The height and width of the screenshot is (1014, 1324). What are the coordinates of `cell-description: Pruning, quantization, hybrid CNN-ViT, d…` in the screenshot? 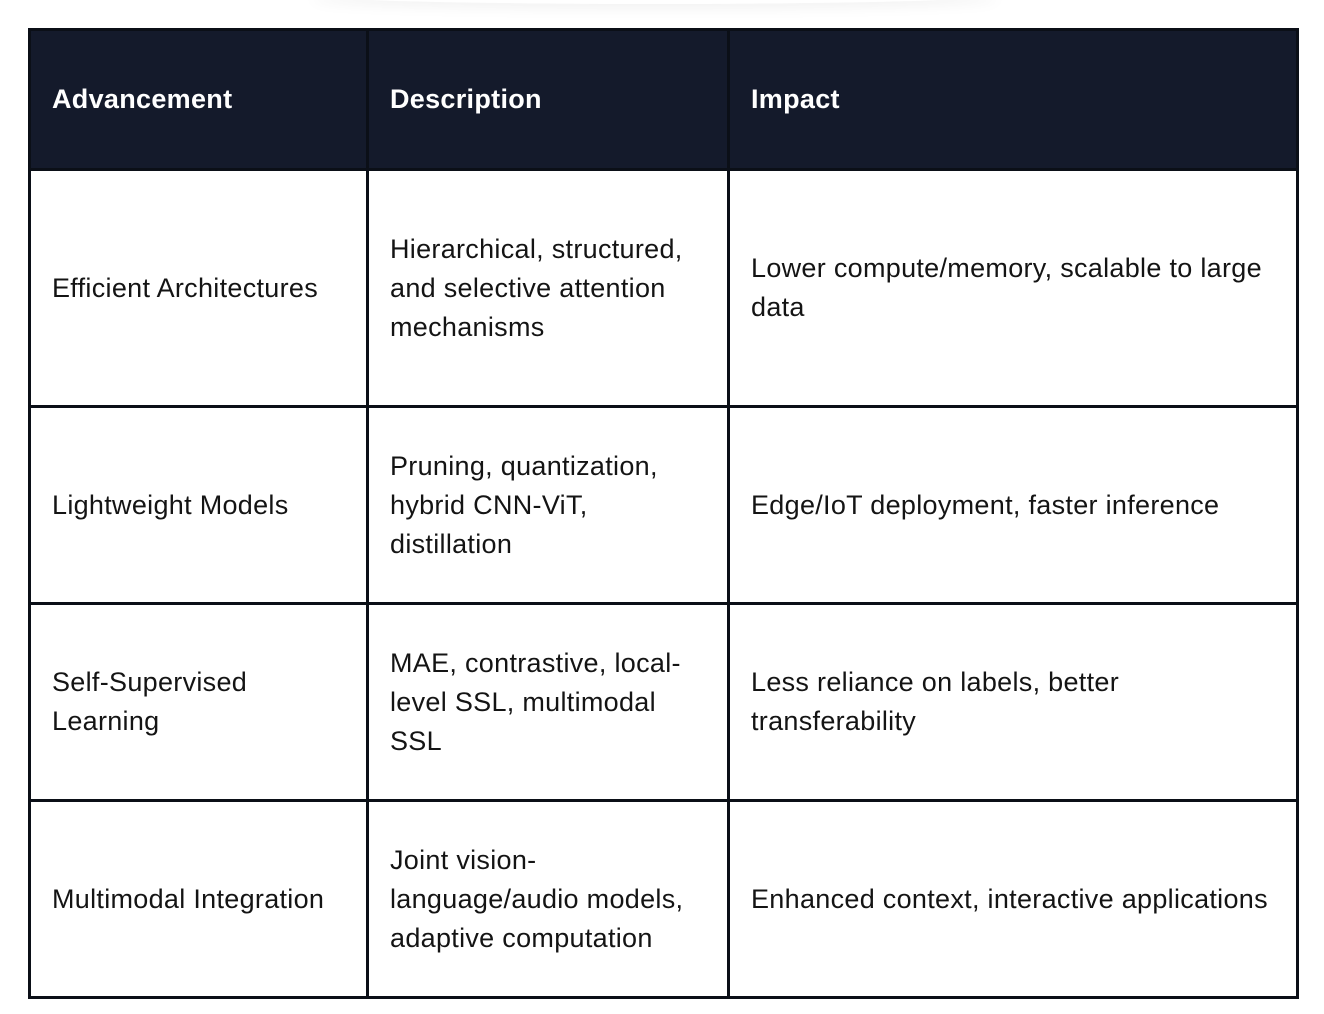 It's located at (548, 505).